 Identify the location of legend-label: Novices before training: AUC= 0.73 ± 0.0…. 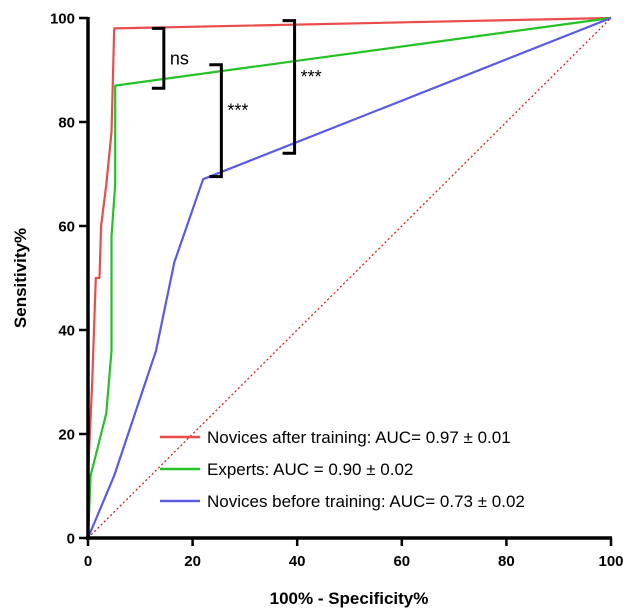
(366, 501).